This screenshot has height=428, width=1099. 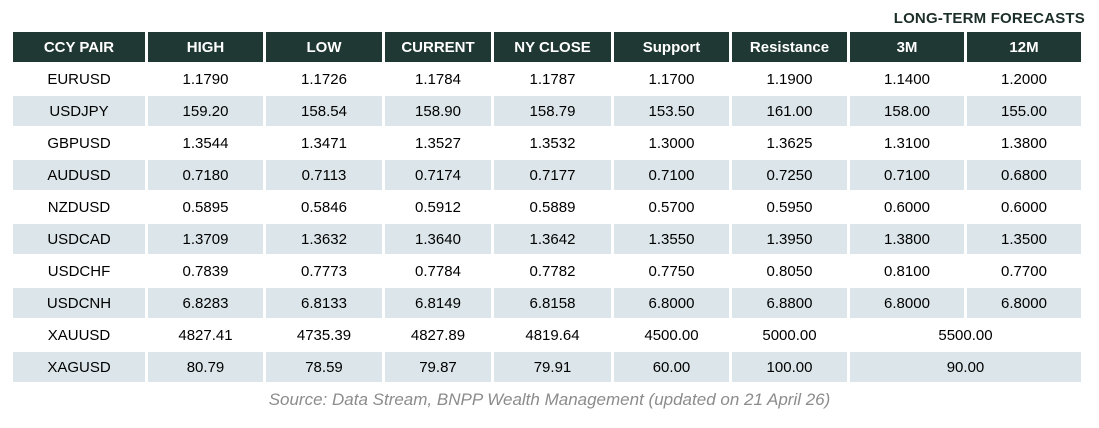 What do you see at coordinates (205, 303) in the screenshot?
I see `cell-high: 6.8283` at bounding box center [205, 303].